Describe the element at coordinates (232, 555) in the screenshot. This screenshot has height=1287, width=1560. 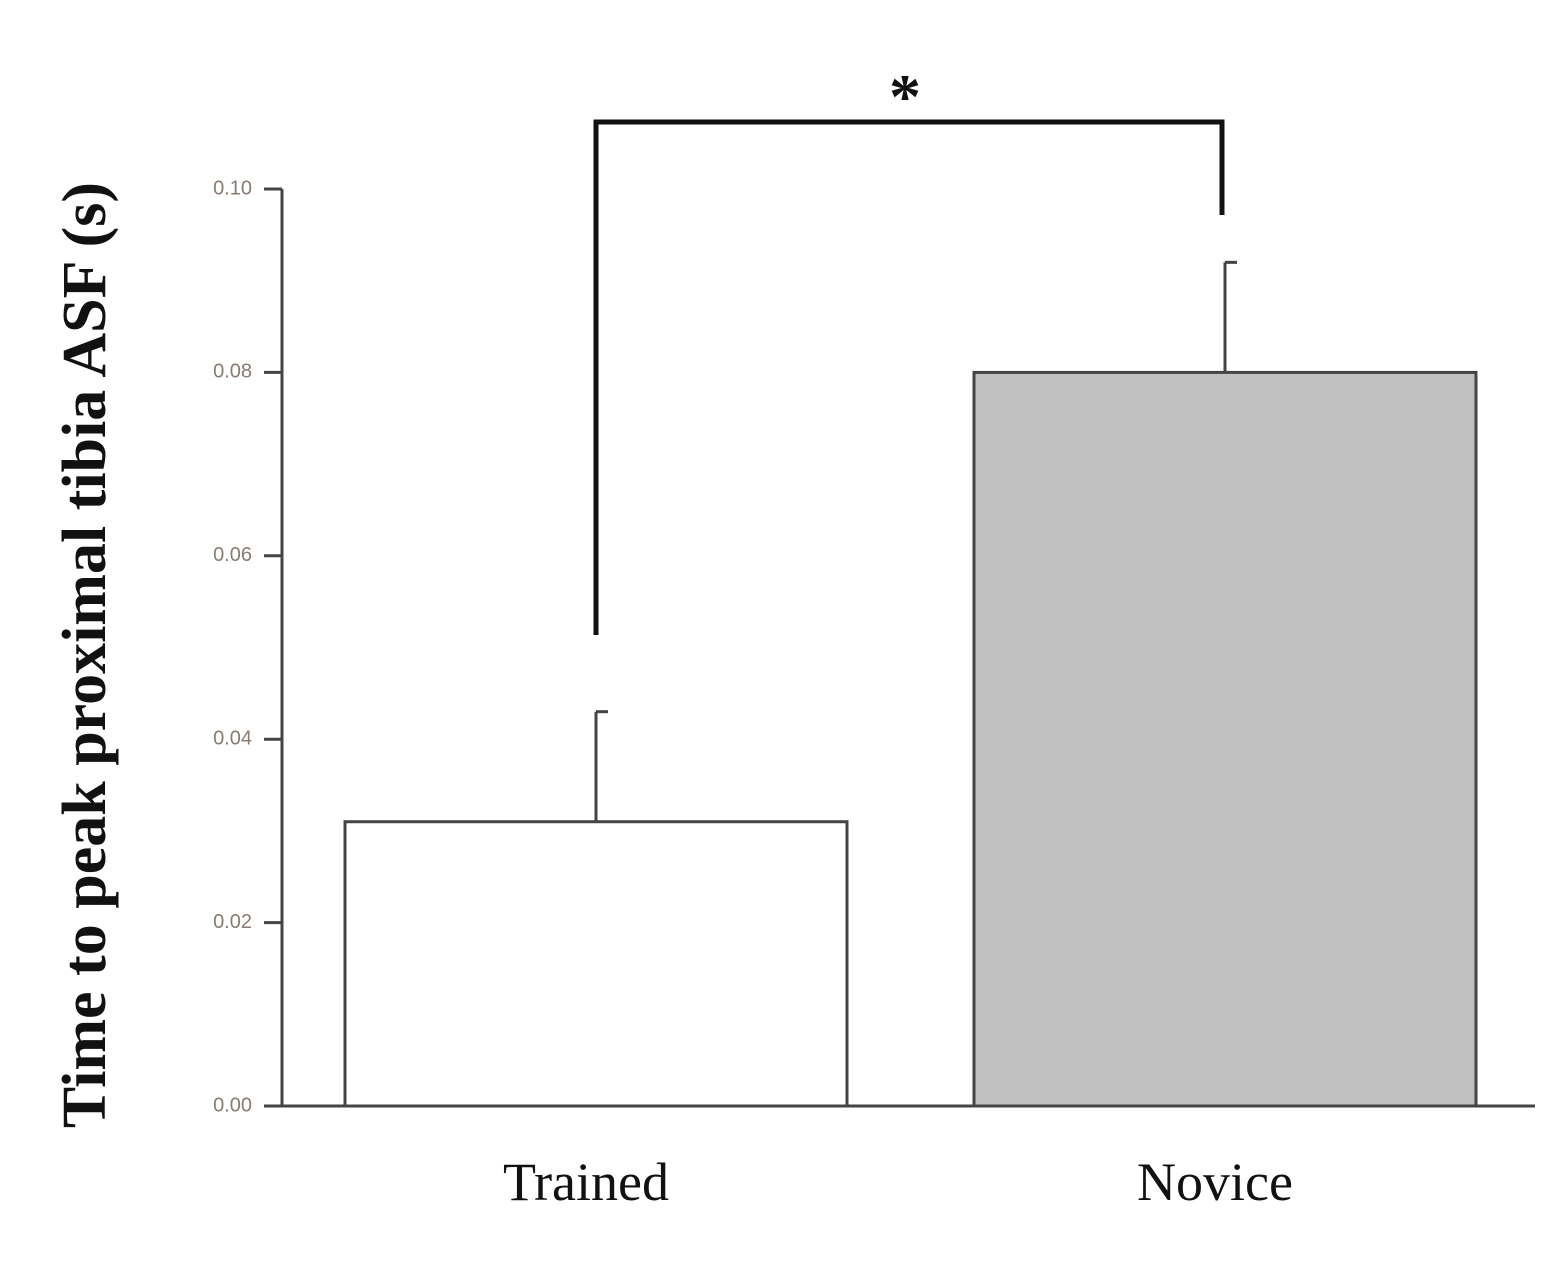
I see `y-tick-label: 0.06` at that location.